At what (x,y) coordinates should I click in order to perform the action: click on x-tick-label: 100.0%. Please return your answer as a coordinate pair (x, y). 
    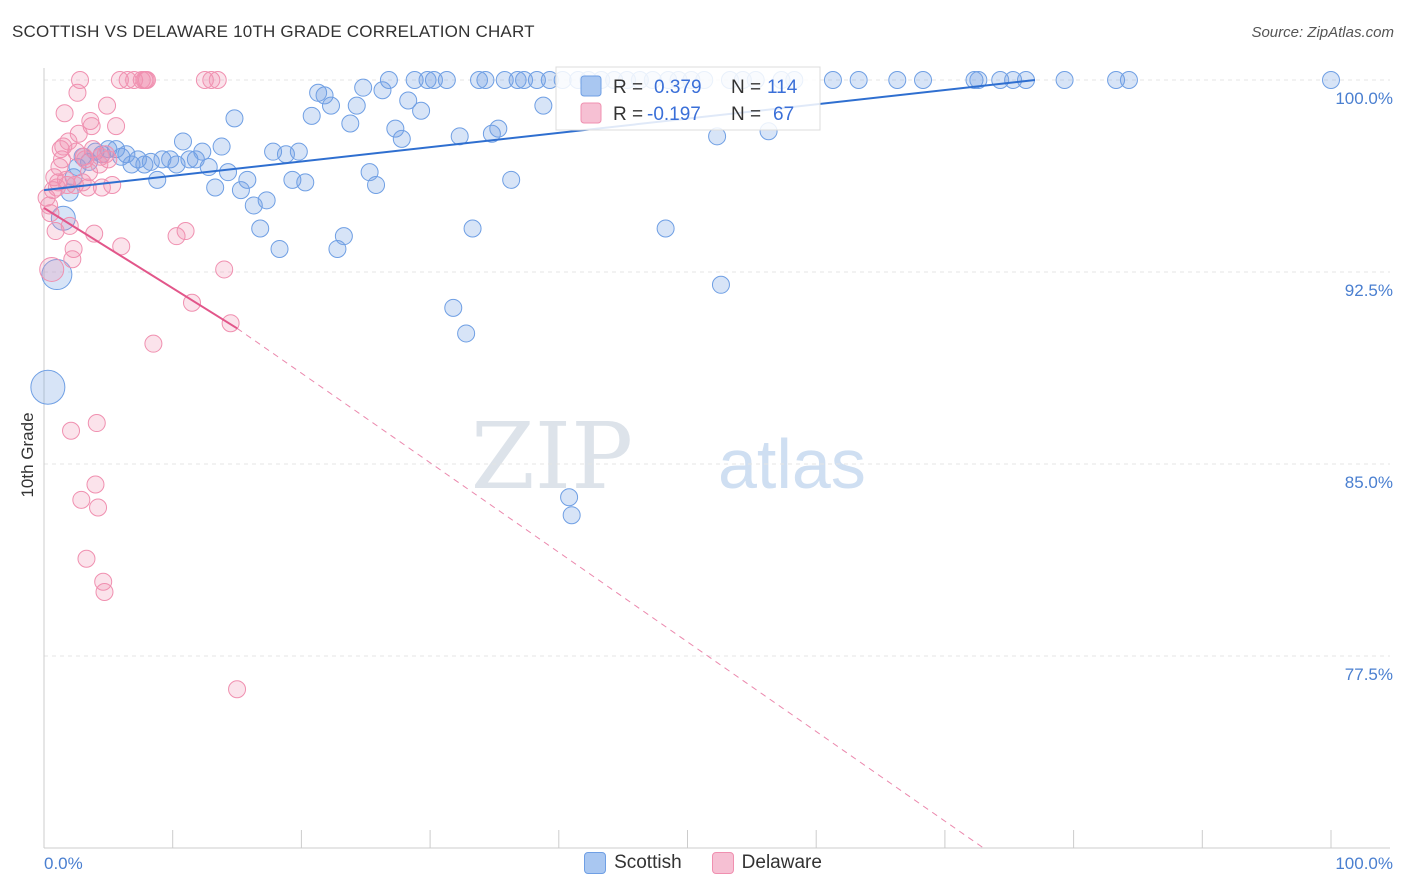
    Looking at the image, I should click on (1364, 863).